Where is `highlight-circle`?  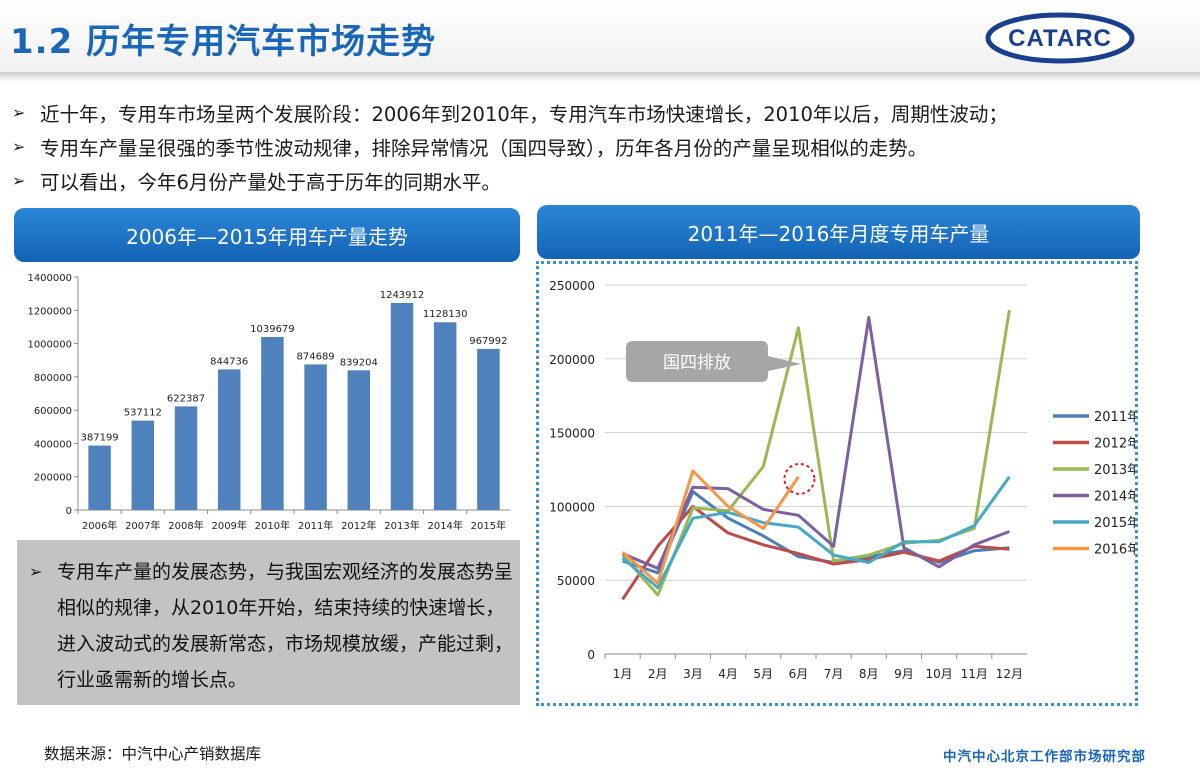 highlight-circle is located at coordinates (799, 478).